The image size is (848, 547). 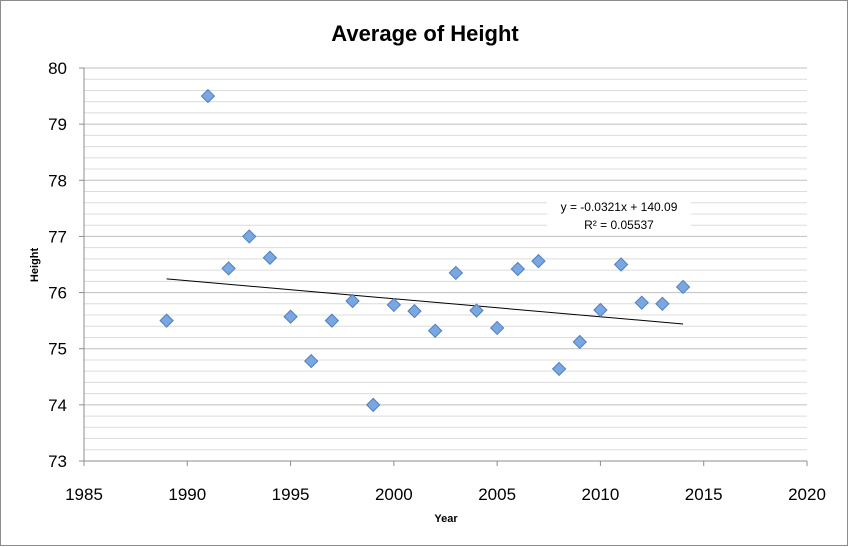 I want to click on trendline, so click(x=425, y=301).